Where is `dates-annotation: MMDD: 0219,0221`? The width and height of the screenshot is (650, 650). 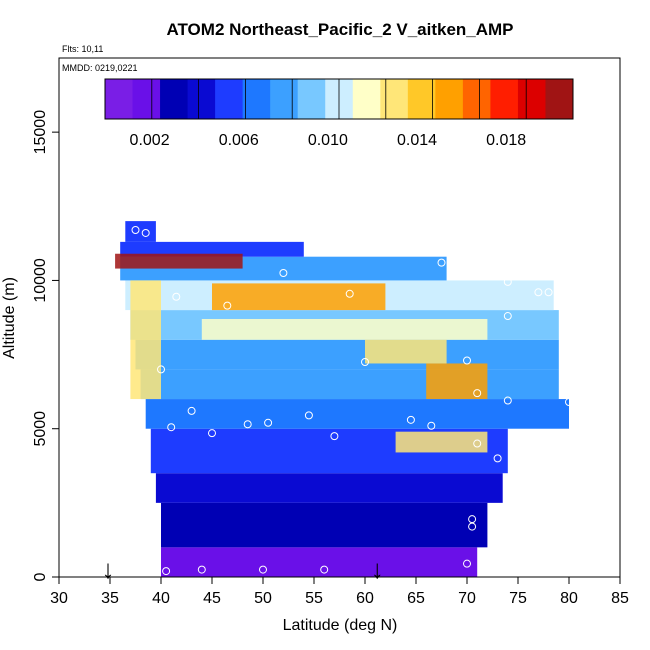
dates-annotation: MMDD: 0219,0221 is located at coordinates (100, 68).